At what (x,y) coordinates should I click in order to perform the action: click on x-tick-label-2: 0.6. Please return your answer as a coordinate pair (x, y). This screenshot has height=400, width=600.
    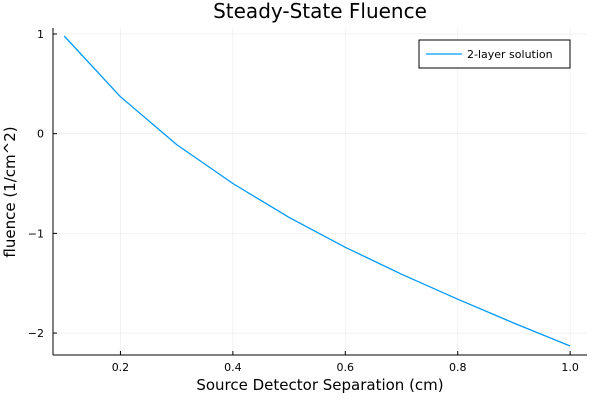
    Looking at the image, I should click on (346, 367).